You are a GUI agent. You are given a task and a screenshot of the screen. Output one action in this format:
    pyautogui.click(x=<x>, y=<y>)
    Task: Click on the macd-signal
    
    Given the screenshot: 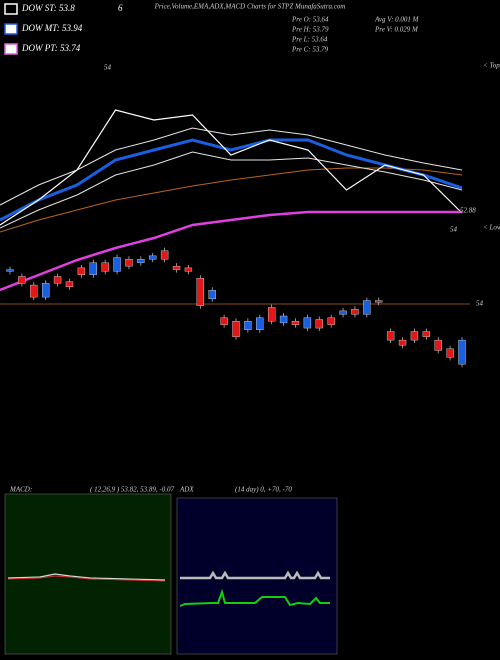 What is the action you would take?
    pyautogui.click(x=86, y=578)
    